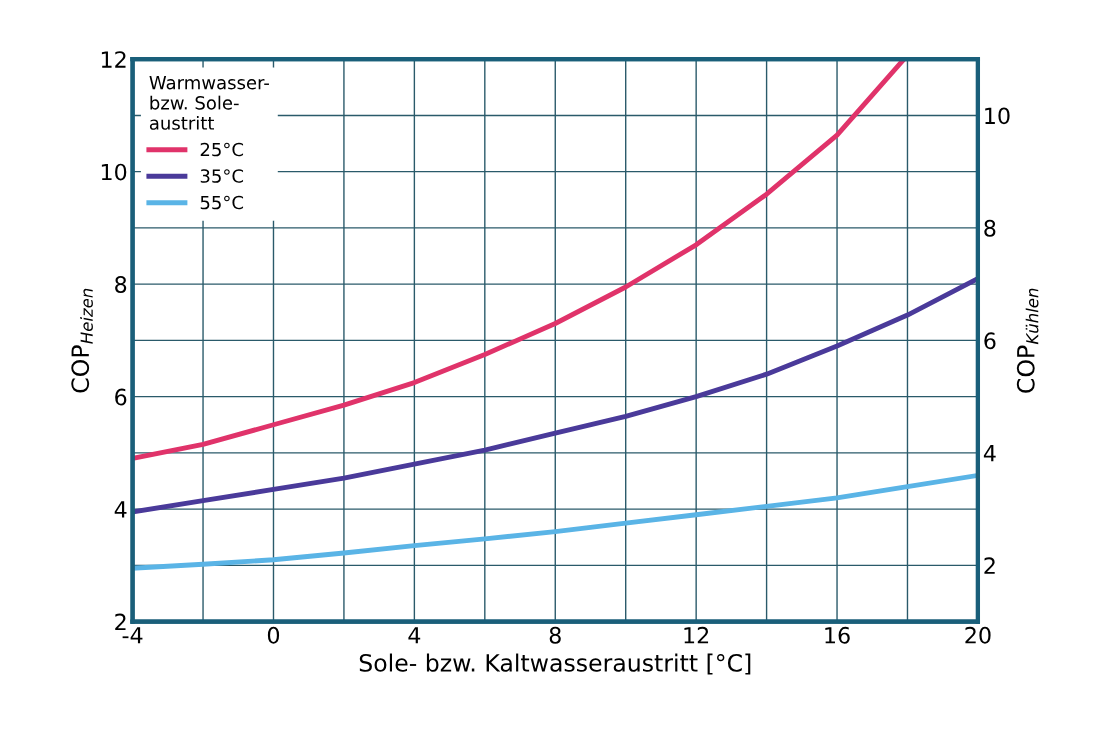 The image size is (1105, 740). I want to click on x-tick-label: 4, so click(414, 635).